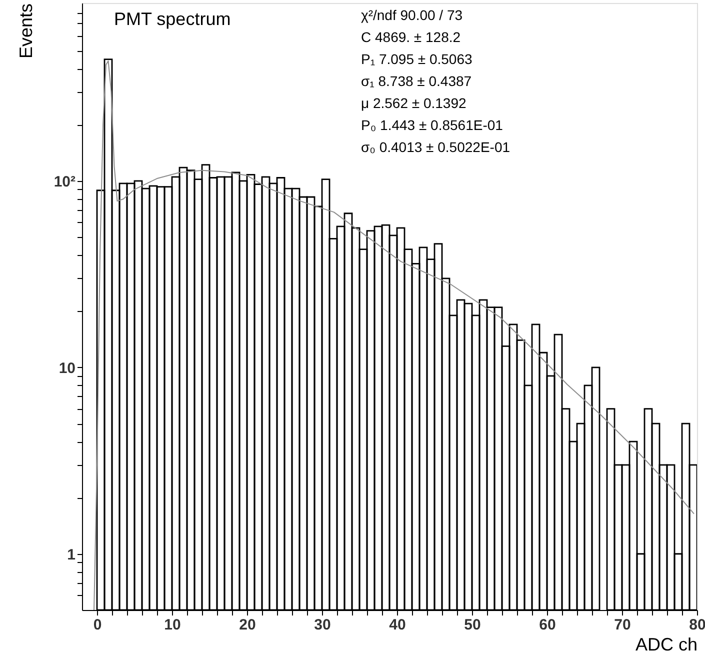  Describe the element at coordinates (412, 15) in the screenshot. I see `annotation: χ²/ndf 90.00 / 73` at that location.